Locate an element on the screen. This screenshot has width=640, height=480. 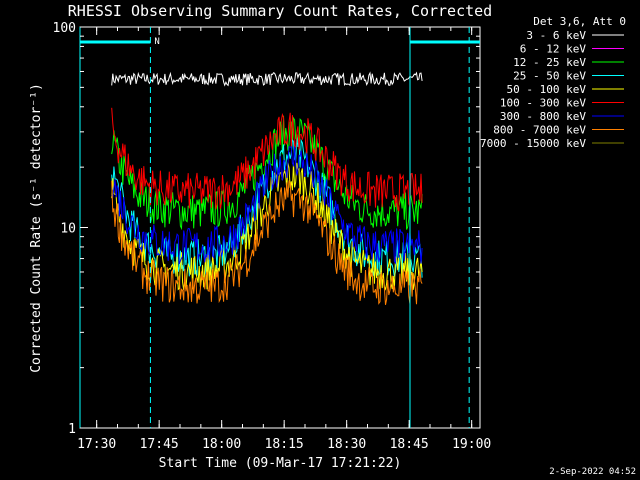
x-axis-label: Start Time (09-Mar-17 17:21:22) is located at coordinates (280, 463).